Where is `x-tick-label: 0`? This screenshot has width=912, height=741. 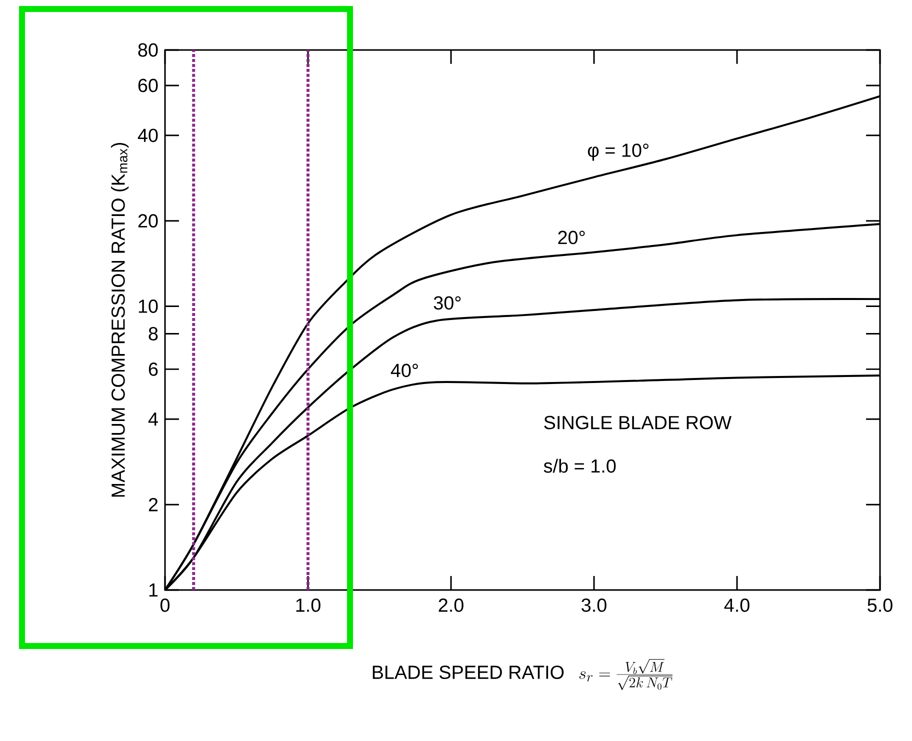 x-tick-label: 0 is located at coordinates (165, 605).